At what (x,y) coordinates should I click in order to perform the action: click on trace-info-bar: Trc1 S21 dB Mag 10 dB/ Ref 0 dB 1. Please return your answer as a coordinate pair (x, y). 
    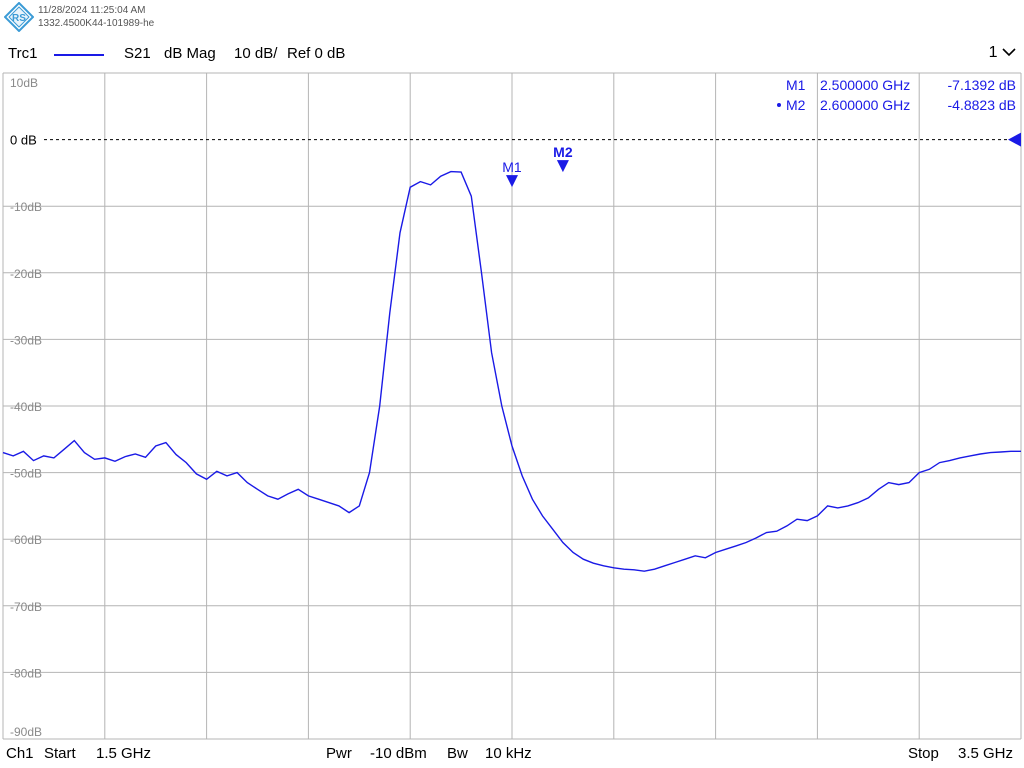
    Looking at the image, I should click on (512, 54).